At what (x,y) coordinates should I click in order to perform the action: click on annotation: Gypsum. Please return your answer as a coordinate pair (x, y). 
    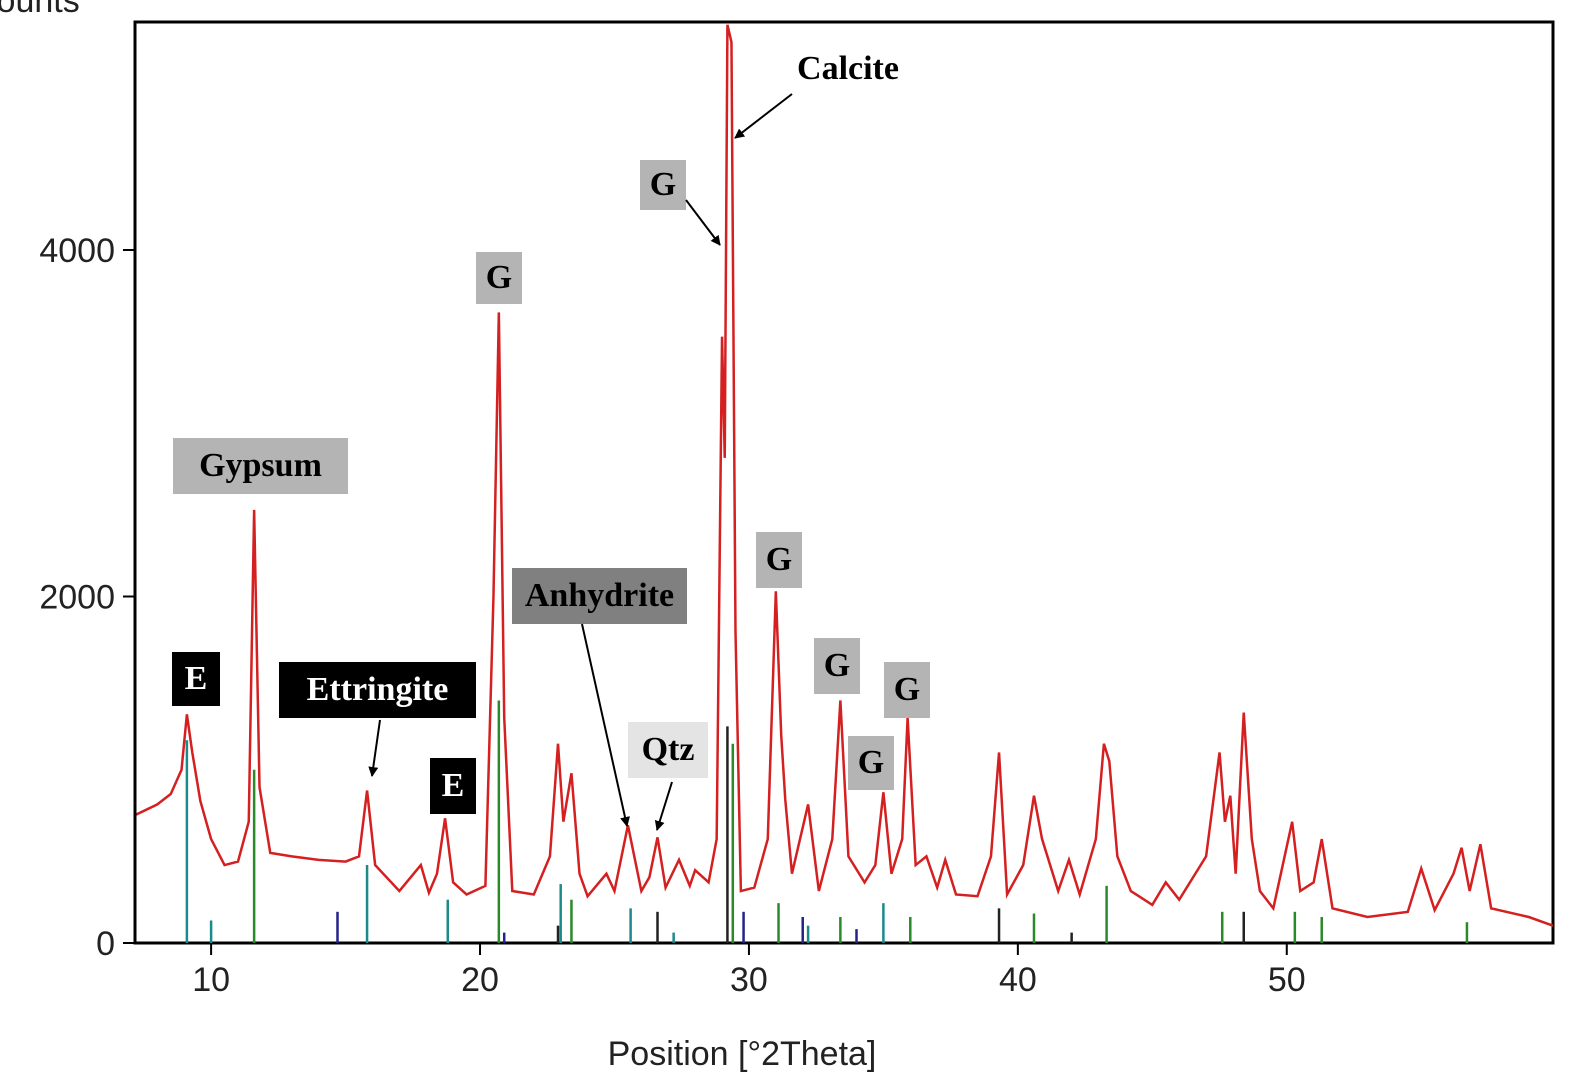
    Looking at the image, I should click on (260, 465).